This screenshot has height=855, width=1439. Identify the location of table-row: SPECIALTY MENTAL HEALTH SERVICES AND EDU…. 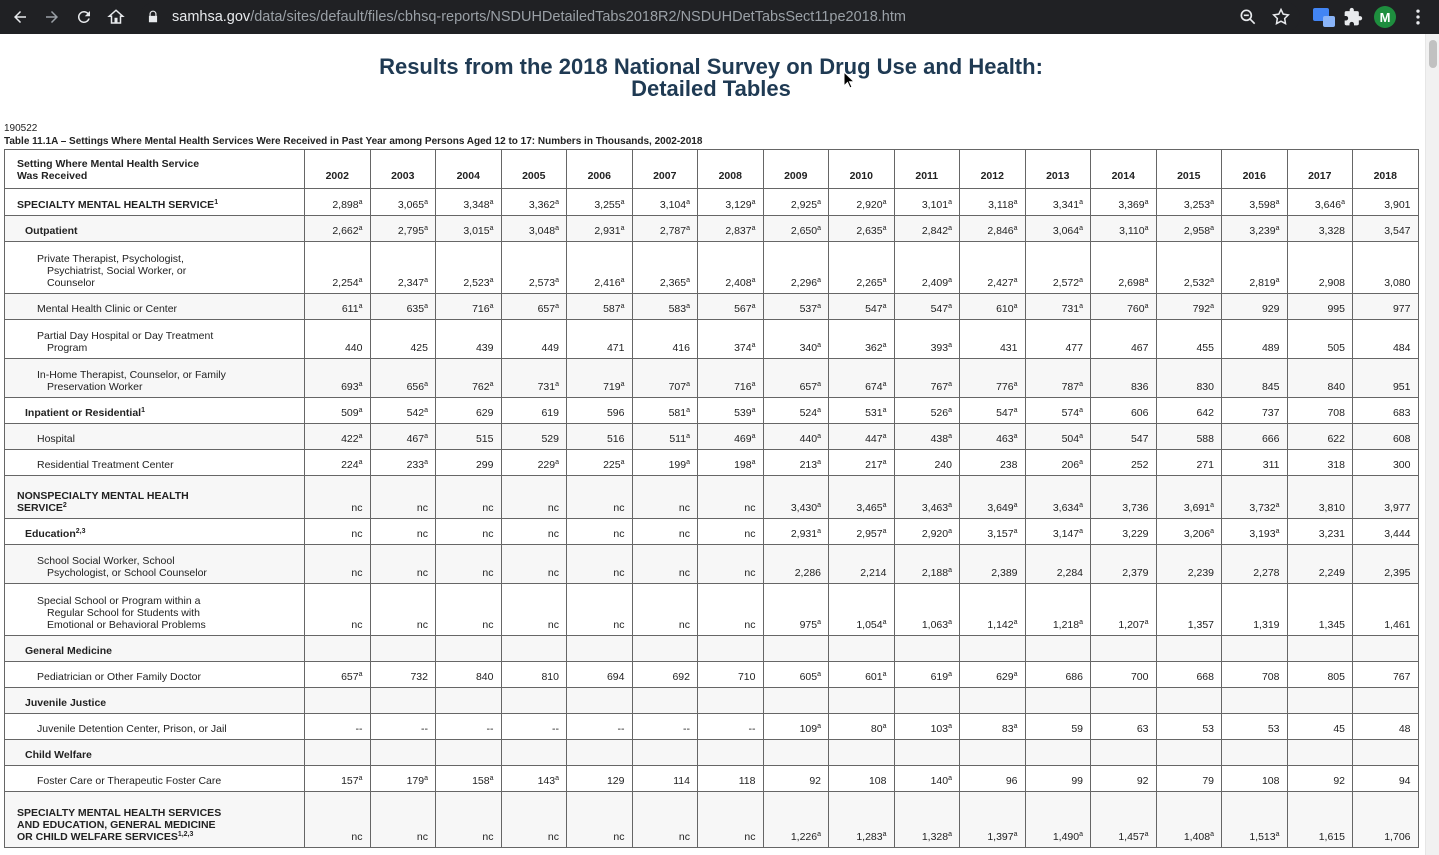
(711, 819).